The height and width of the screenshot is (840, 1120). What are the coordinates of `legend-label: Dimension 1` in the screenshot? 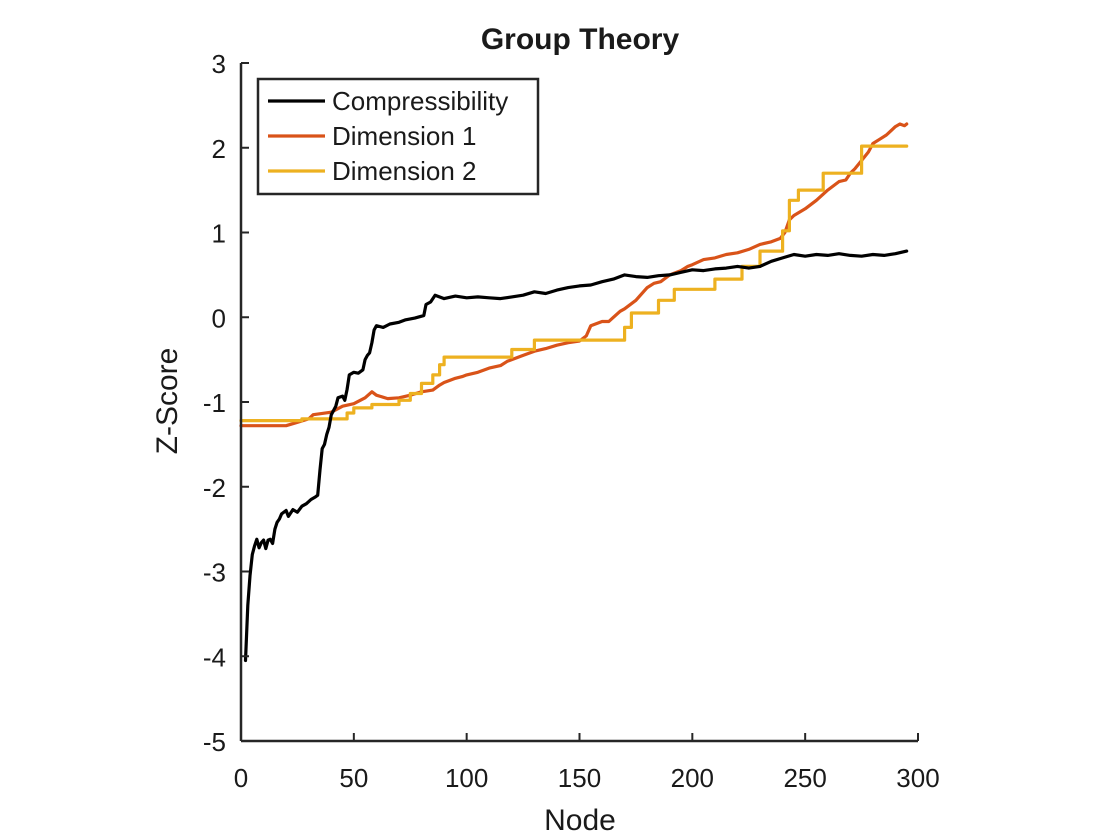 It's located at (404, 136).